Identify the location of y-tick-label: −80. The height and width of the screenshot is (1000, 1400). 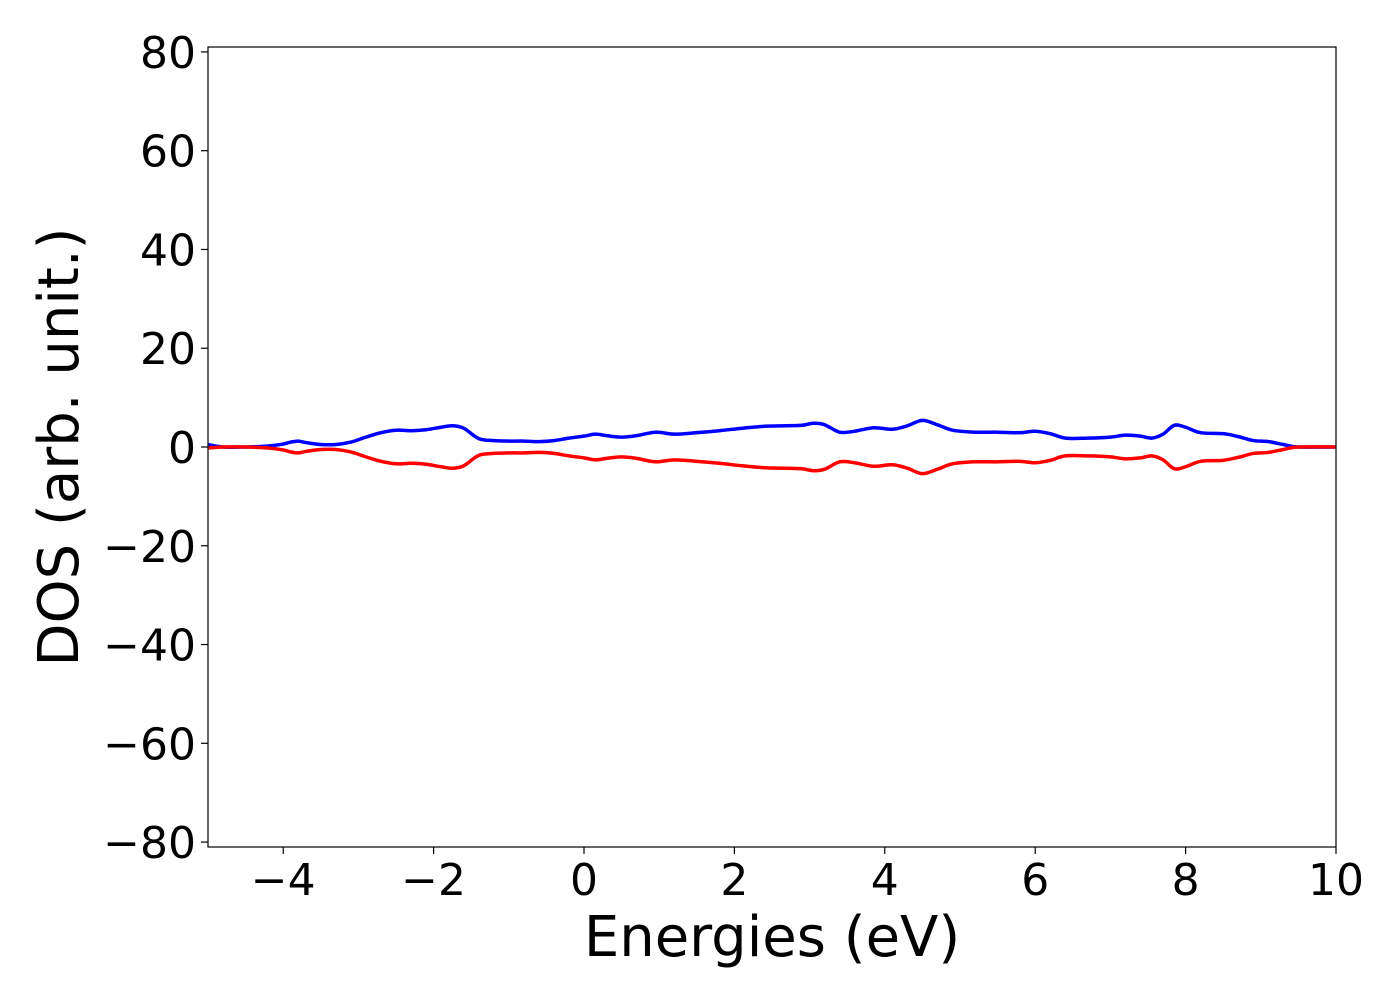
(149, 843).